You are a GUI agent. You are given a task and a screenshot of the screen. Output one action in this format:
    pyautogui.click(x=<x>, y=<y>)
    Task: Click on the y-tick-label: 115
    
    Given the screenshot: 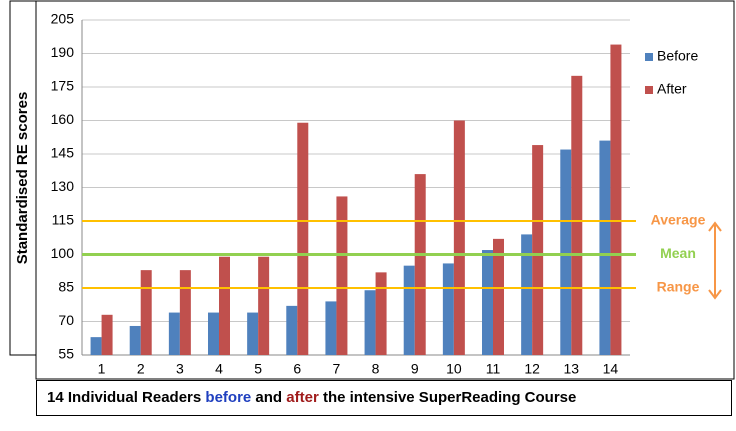 What is the action you would take?
    pyautogui.click(x=63, y=220)
    